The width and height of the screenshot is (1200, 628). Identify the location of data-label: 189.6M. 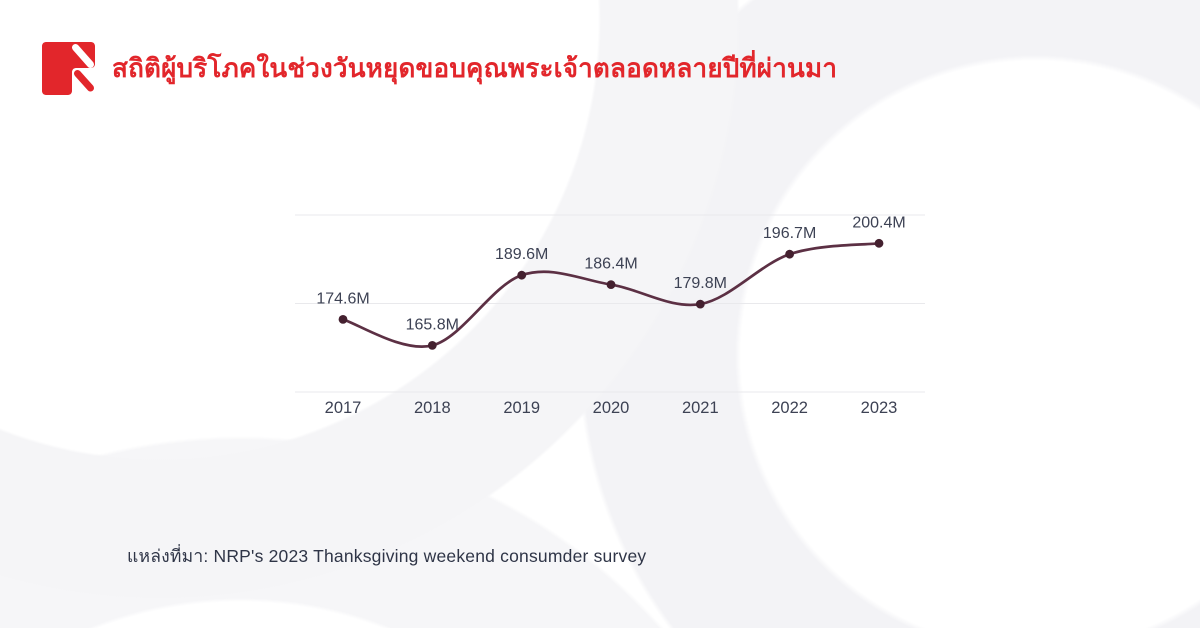
(521, 254).